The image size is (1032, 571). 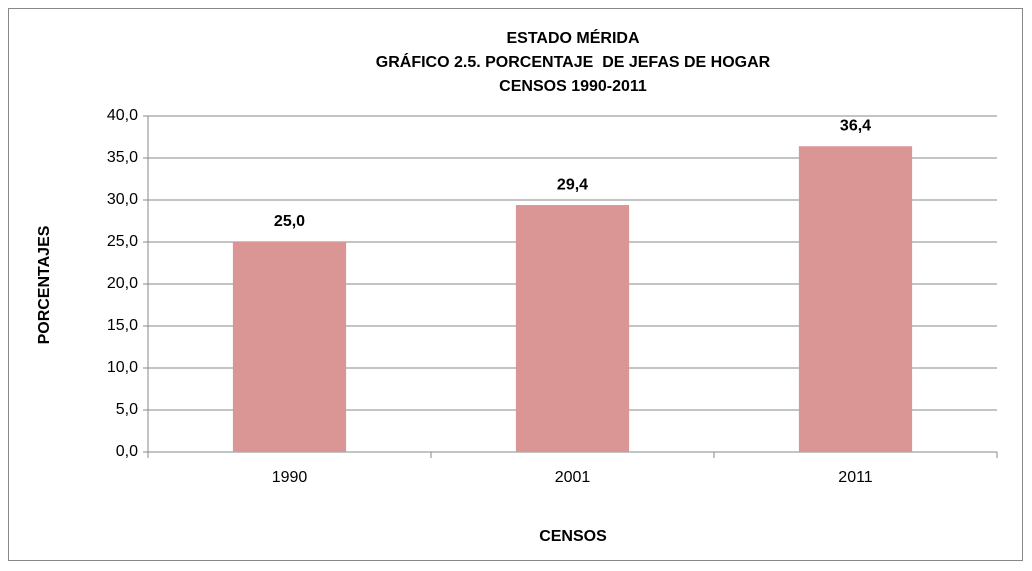 What do you see at coordinates (122, 367) in the screenshot?
I see `y-tick-label: 10,0` at bounding box center [122, 367].